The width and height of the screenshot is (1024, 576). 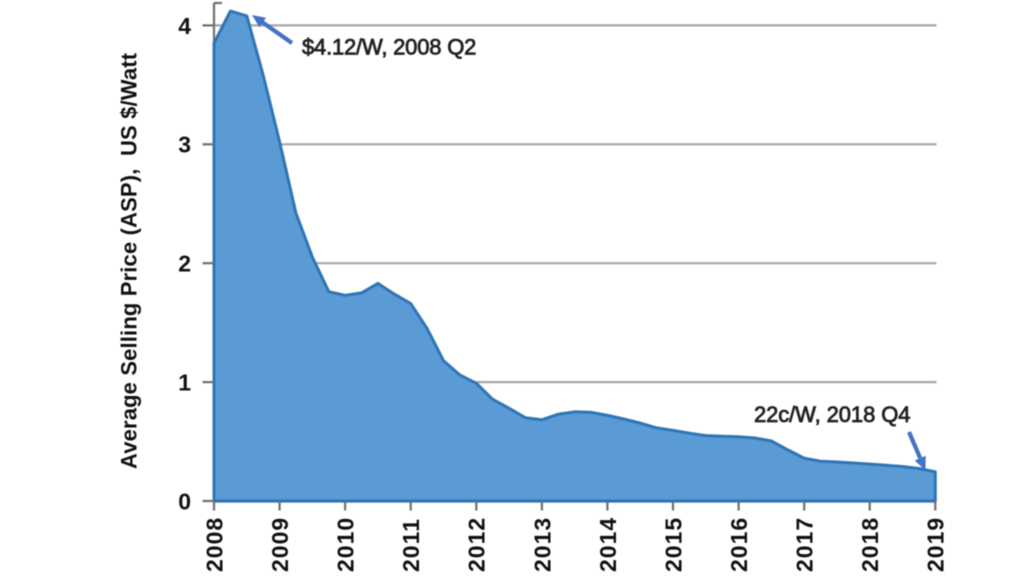 What do you see at coordinates (280, 544) in the screenshot?
I see `svg-text: 2009` at bounding box center [280, 544].